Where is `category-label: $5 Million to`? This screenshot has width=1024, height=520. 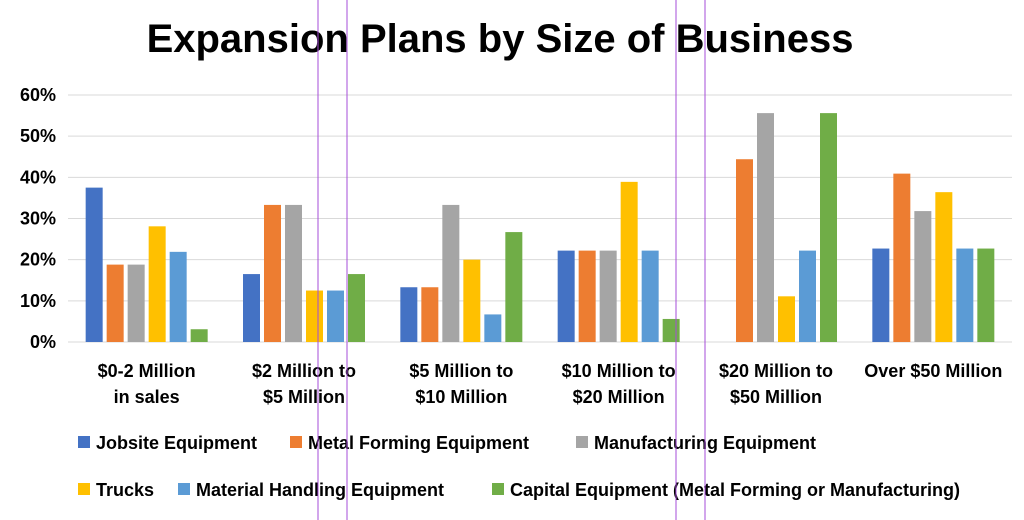 category-label: $5 Million to is located at coordinates (461, 371).